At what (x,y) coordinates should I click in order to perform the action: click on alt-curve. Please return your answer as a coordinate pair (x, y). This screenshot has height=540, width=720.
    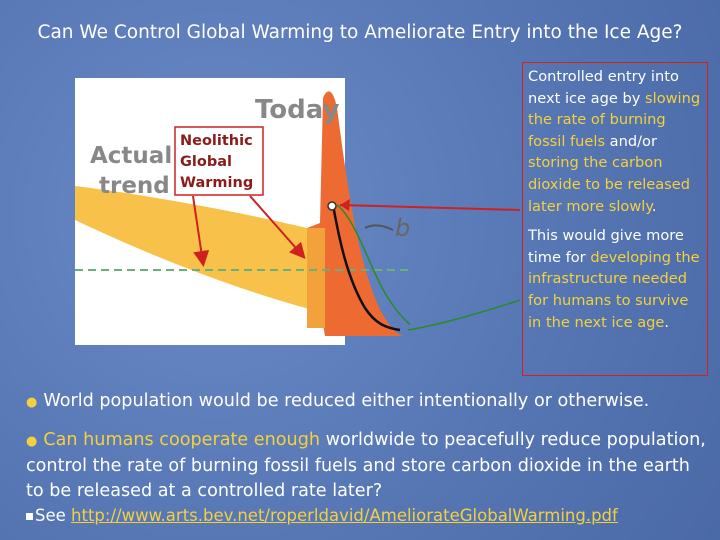
    Looking at the image, I should click on (373, 265).